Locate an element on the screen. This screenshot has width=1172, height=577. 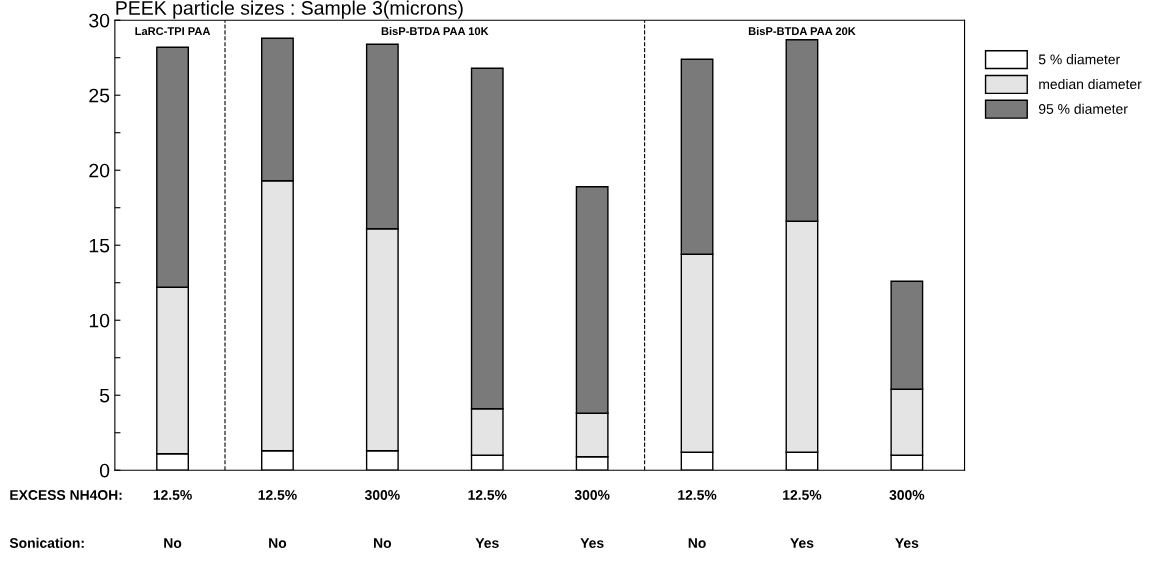
legend-label: 95 % diameter is located at coordinates (1083, 108).